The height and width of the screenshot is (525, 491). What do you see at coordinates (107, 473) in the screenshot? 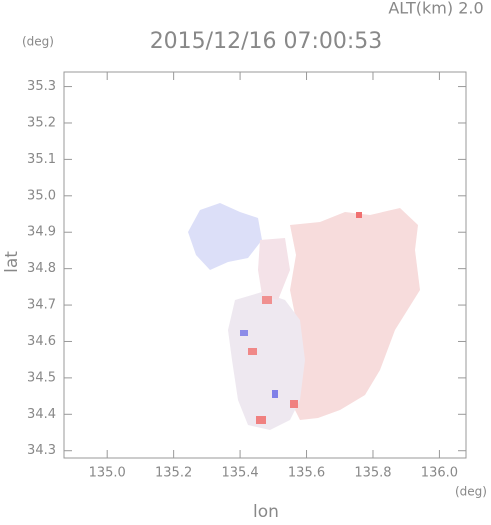
I see `x-tick-label: 135.0` at bounding box center [107, 473].